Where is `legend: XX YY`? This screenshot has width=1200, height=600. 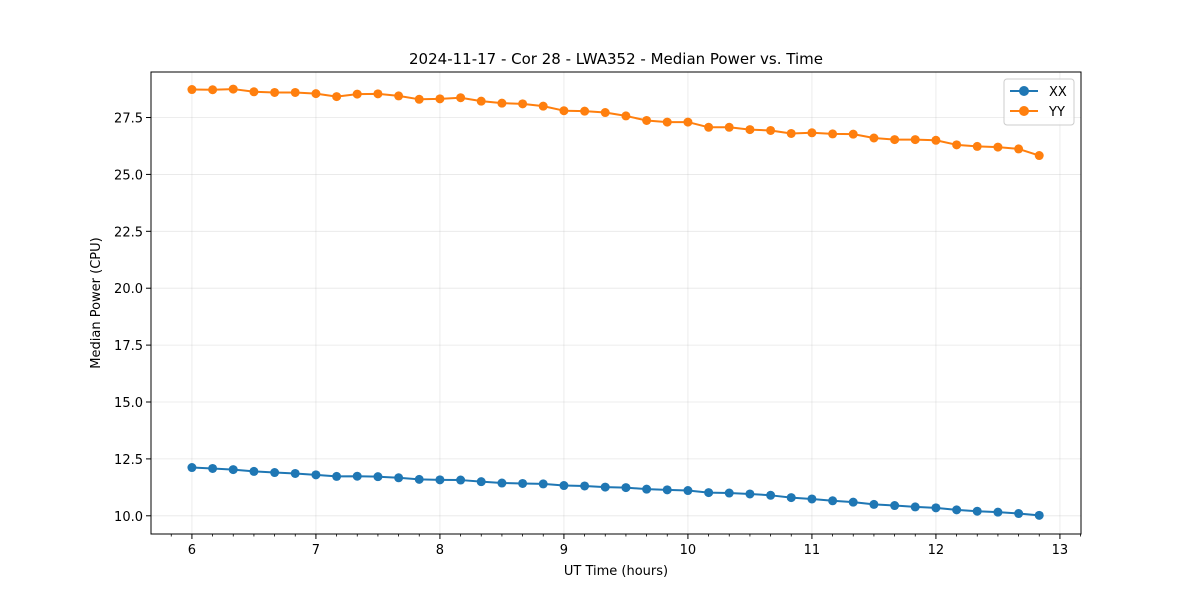
legend: XX YY is located at coordinates (1039, 102).